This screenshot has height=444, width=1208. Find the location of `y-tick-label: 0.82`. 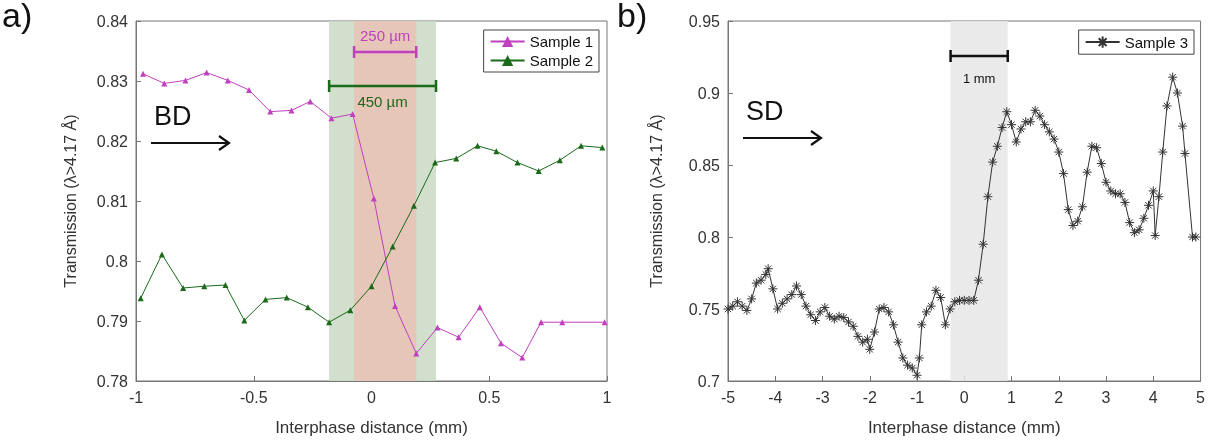

y-tick-label: 0.82 is located at coordinates (112, 141).